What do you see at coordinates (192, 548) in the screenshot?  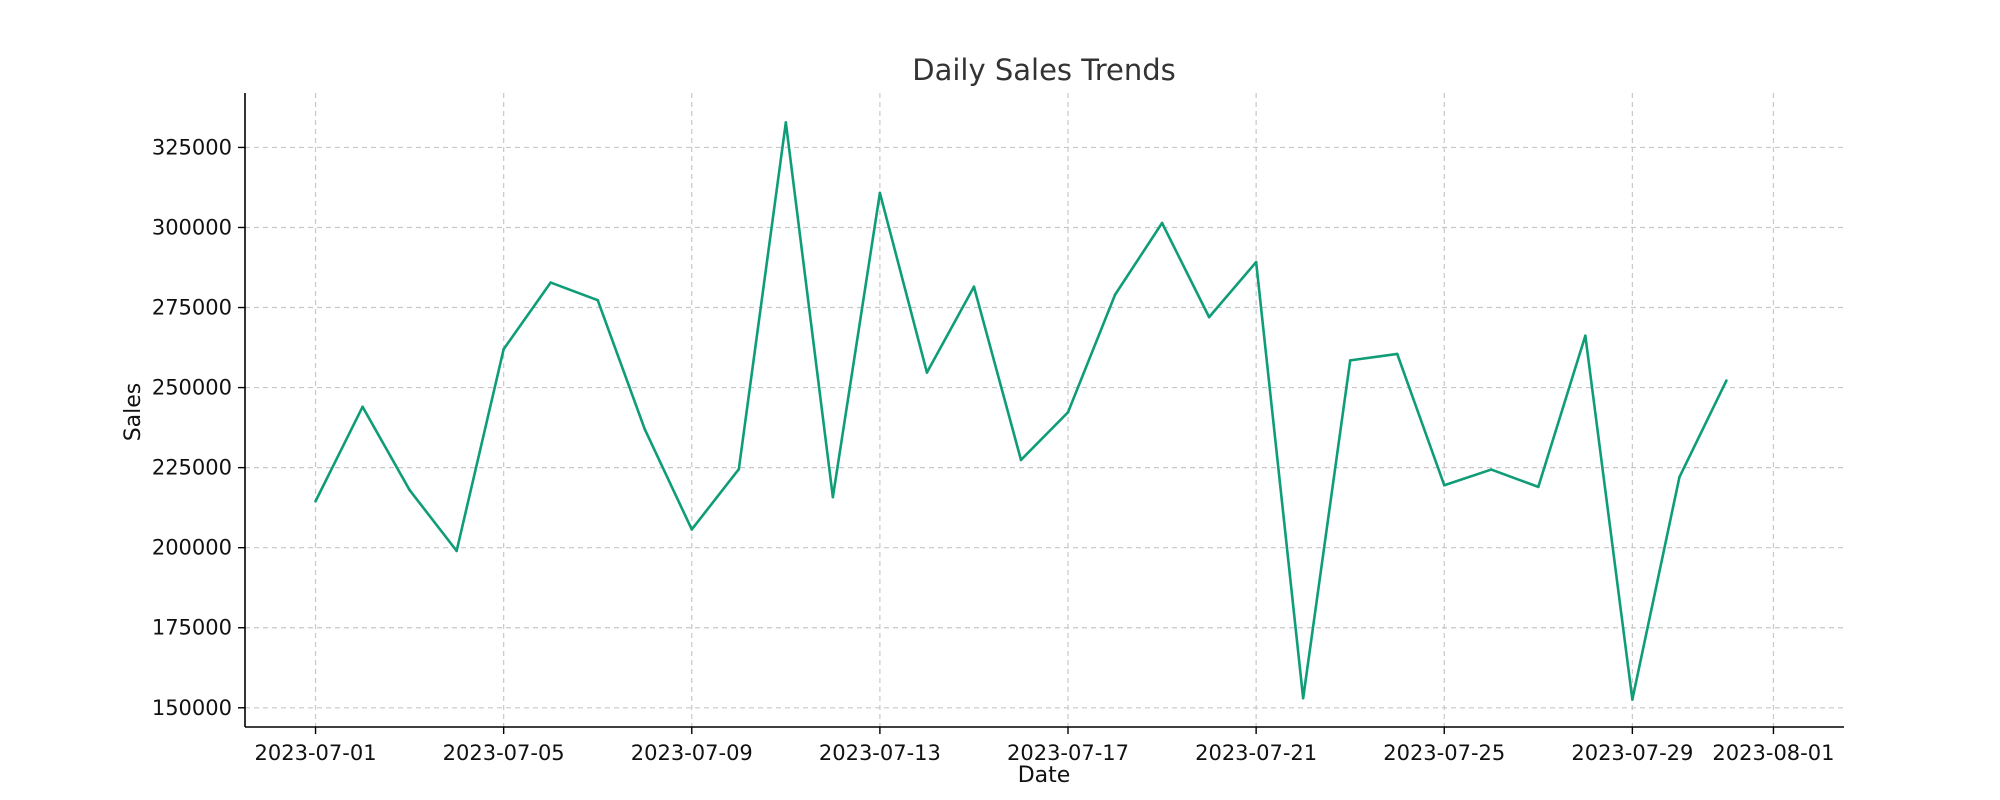 I see `y-tick-label: 200000` at bounding box center [192, 548].